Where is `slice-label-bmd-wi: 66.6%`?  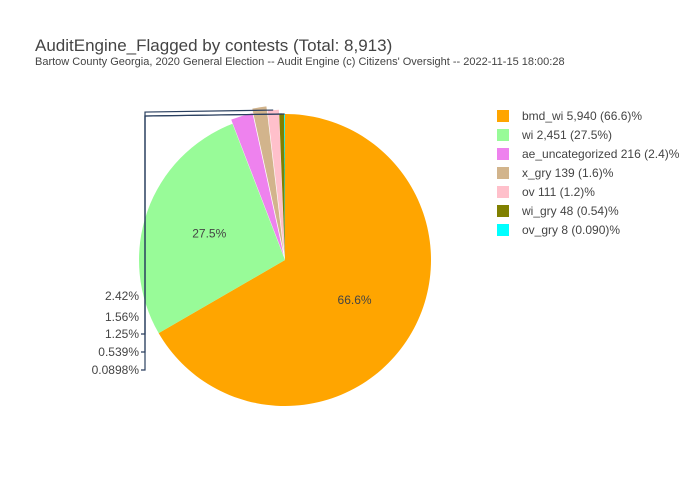 slice-label-bmd-wi: 66.6% is located at coordinates (355, 300).